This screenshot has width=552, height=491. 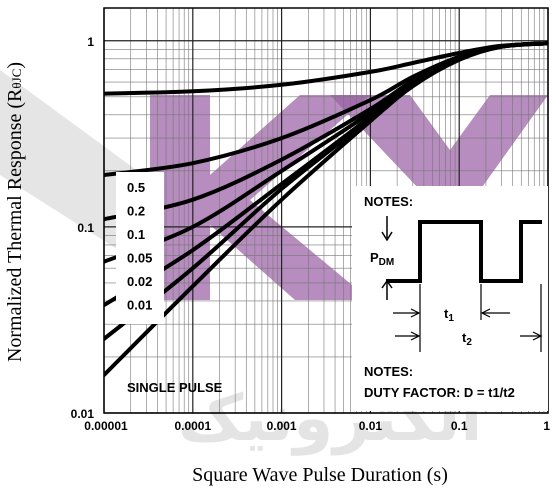 I want to click on t2-subscript: 2, so click(x=469, y=342).